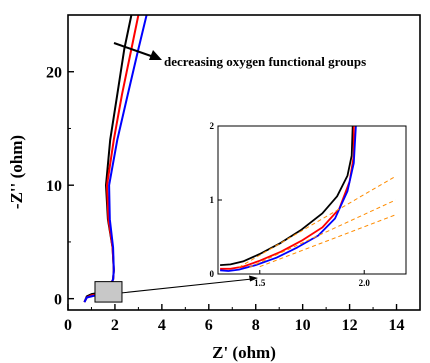  I want to click on y-tick-label: 10, so click(54, 186).